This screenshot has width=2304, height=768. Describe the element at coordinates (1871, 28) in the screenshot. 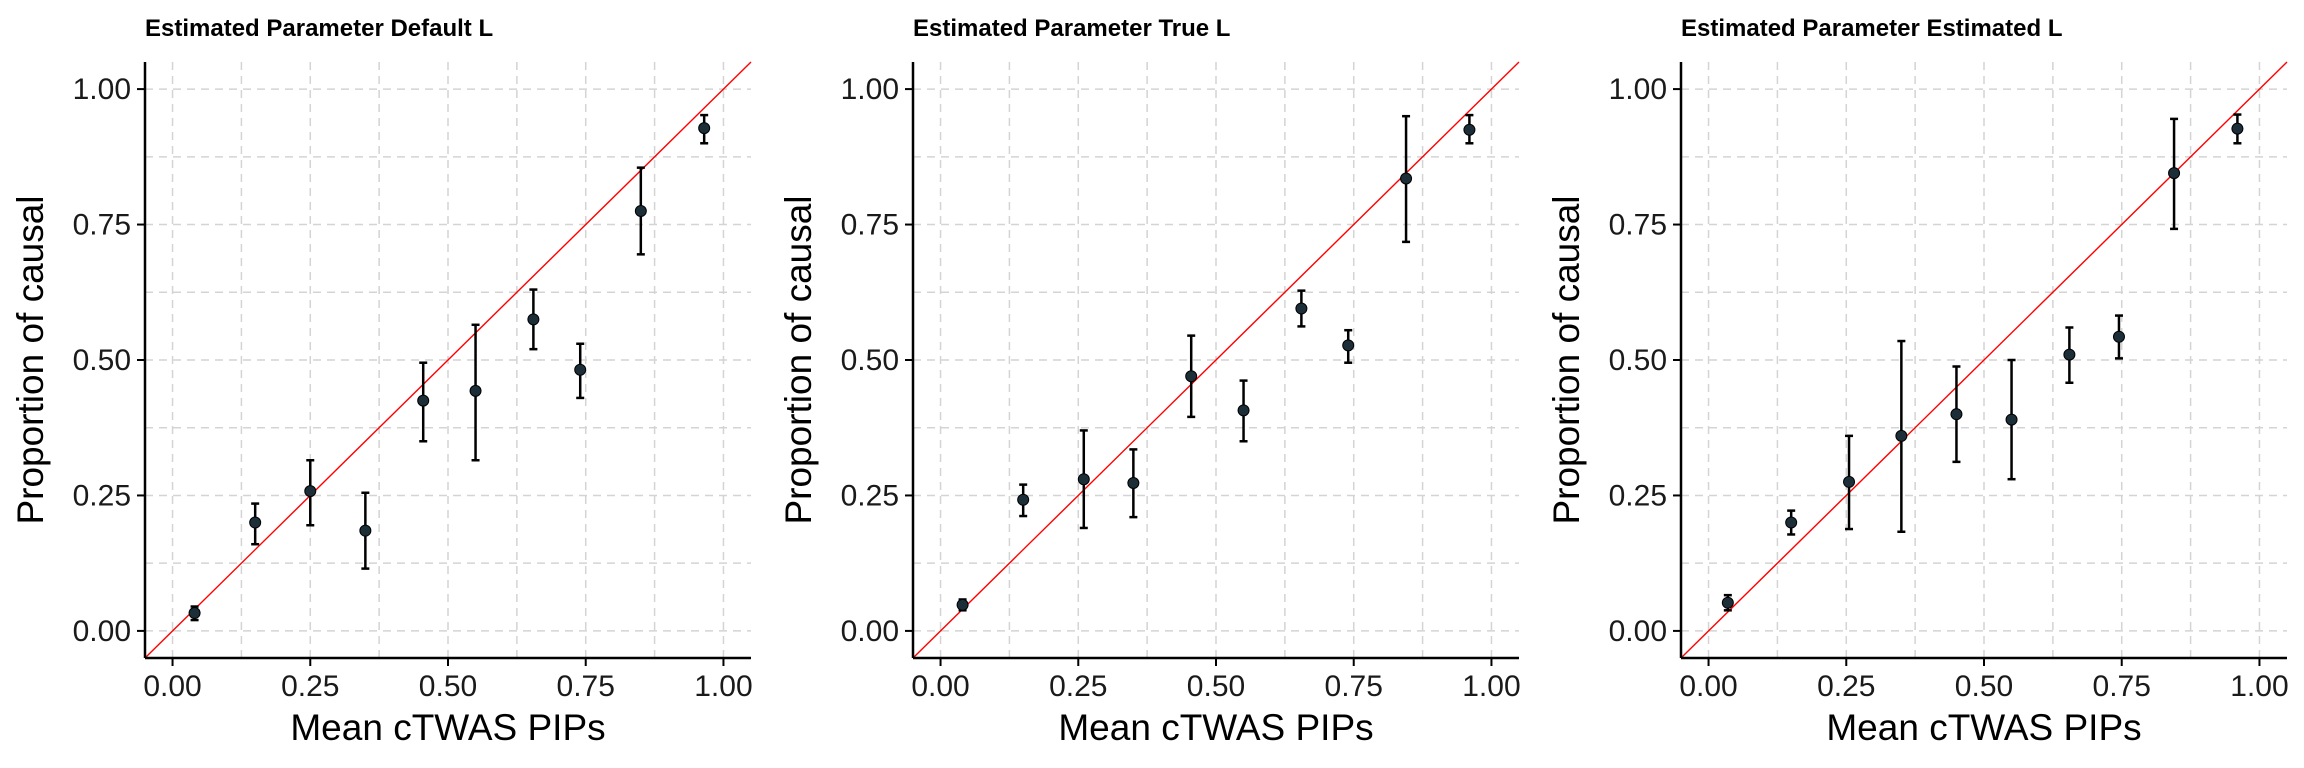

I see `chart-title: Estimated Parameter Estimated L` at that location.